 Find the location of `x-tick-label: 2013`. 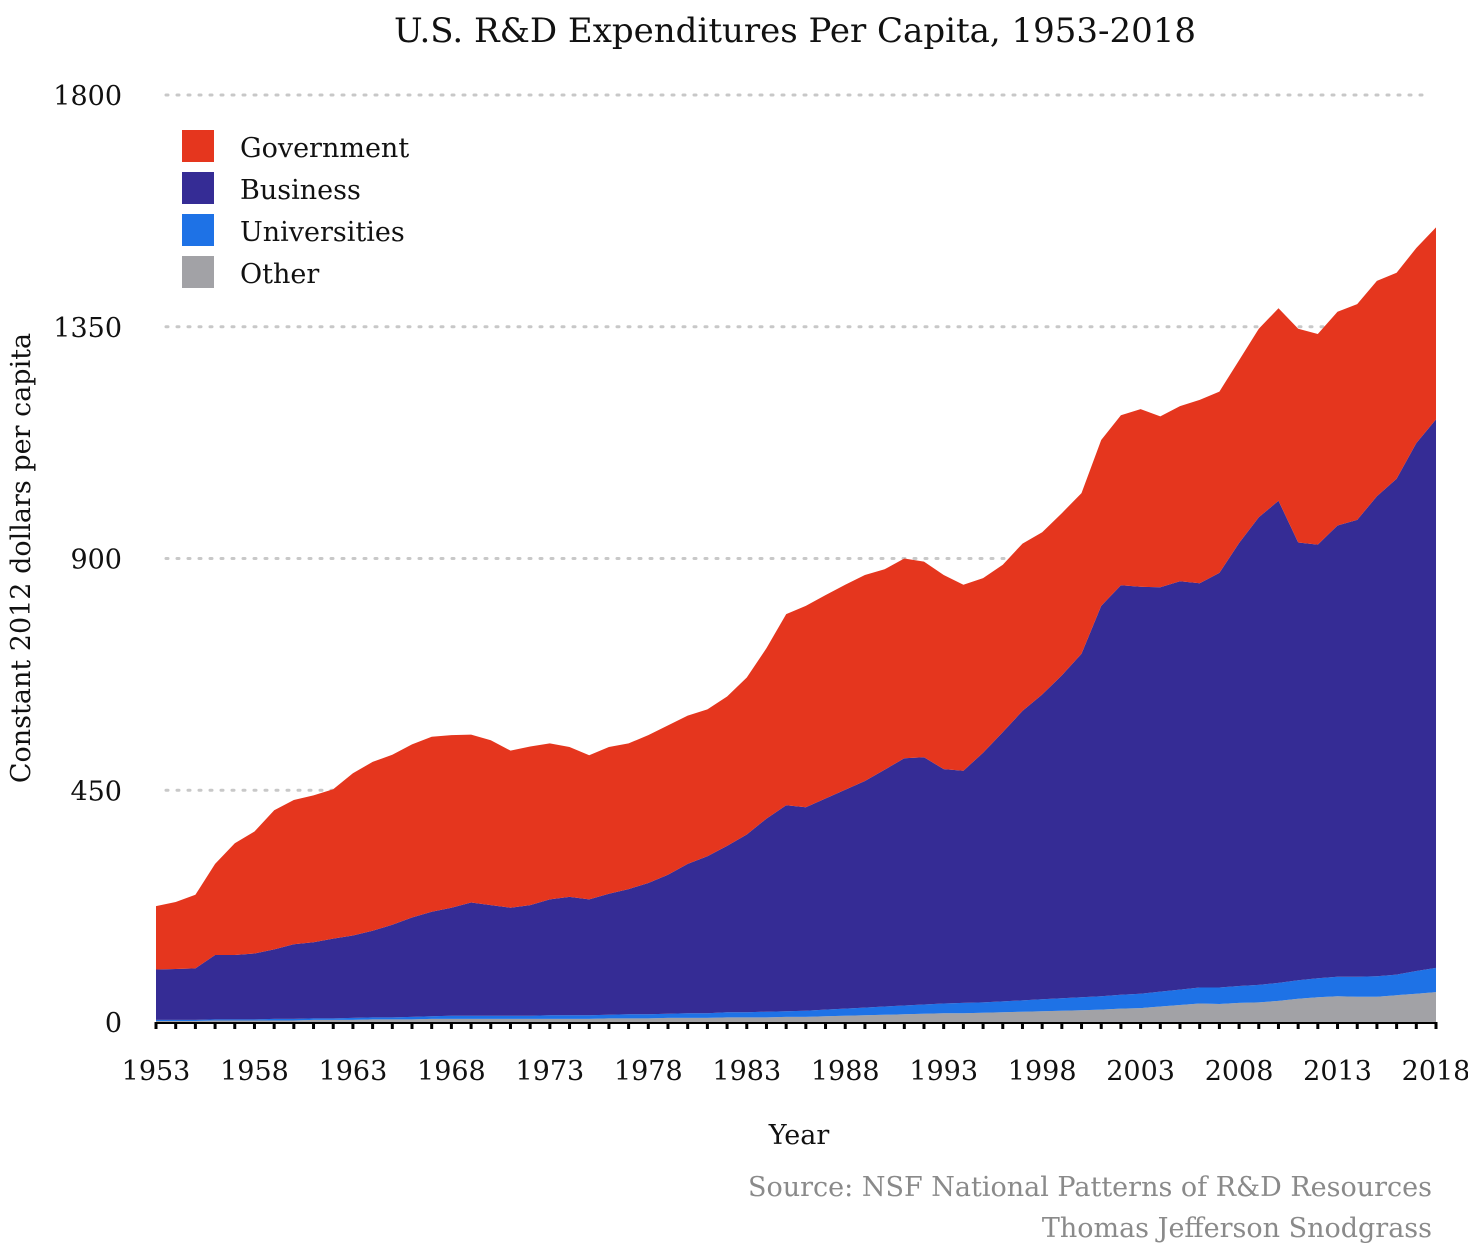

x-tick-label: 2013 is located at coordinates (1337, 1071).